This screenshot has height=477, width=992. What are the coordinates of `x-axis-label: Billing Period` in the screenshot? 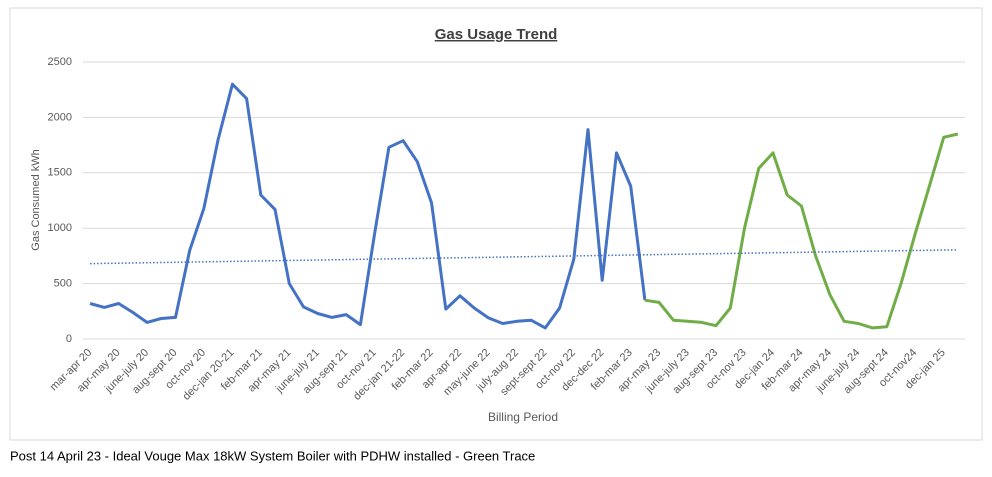 It's located at (523, 417).